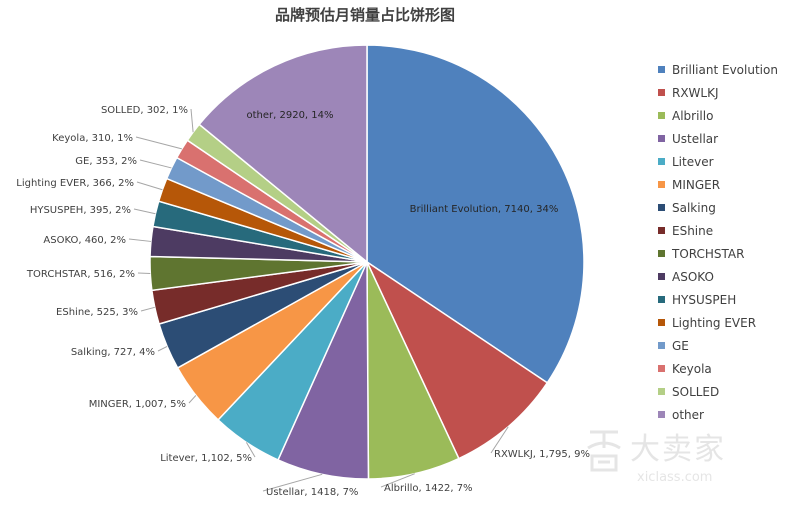 This screenshot has height=524, width=800. I want to click on legend-item: GE, so click(728, 345).